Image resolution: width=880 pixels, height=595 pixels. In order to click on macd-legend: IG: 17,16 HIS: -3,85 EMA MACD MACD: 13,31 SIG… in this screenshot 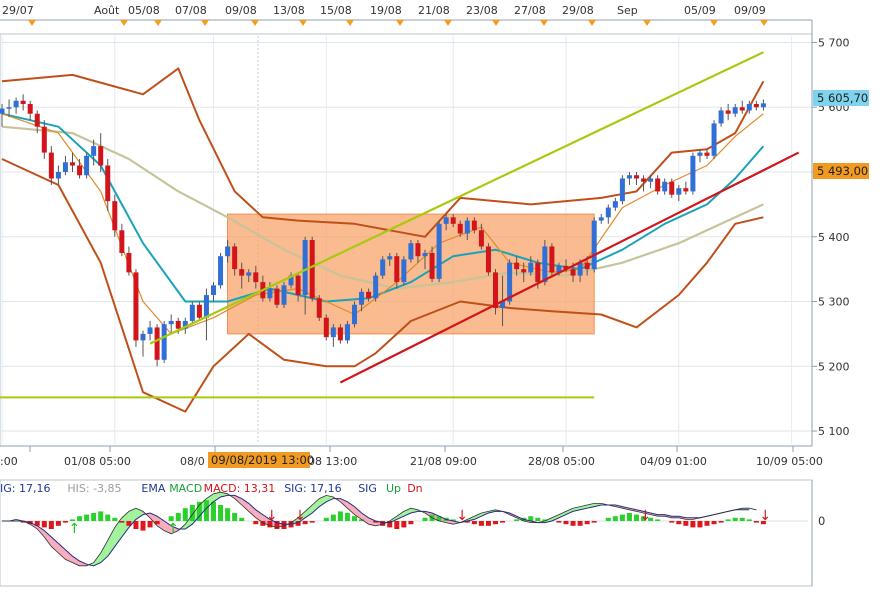, I will do `click(211, 488)`.